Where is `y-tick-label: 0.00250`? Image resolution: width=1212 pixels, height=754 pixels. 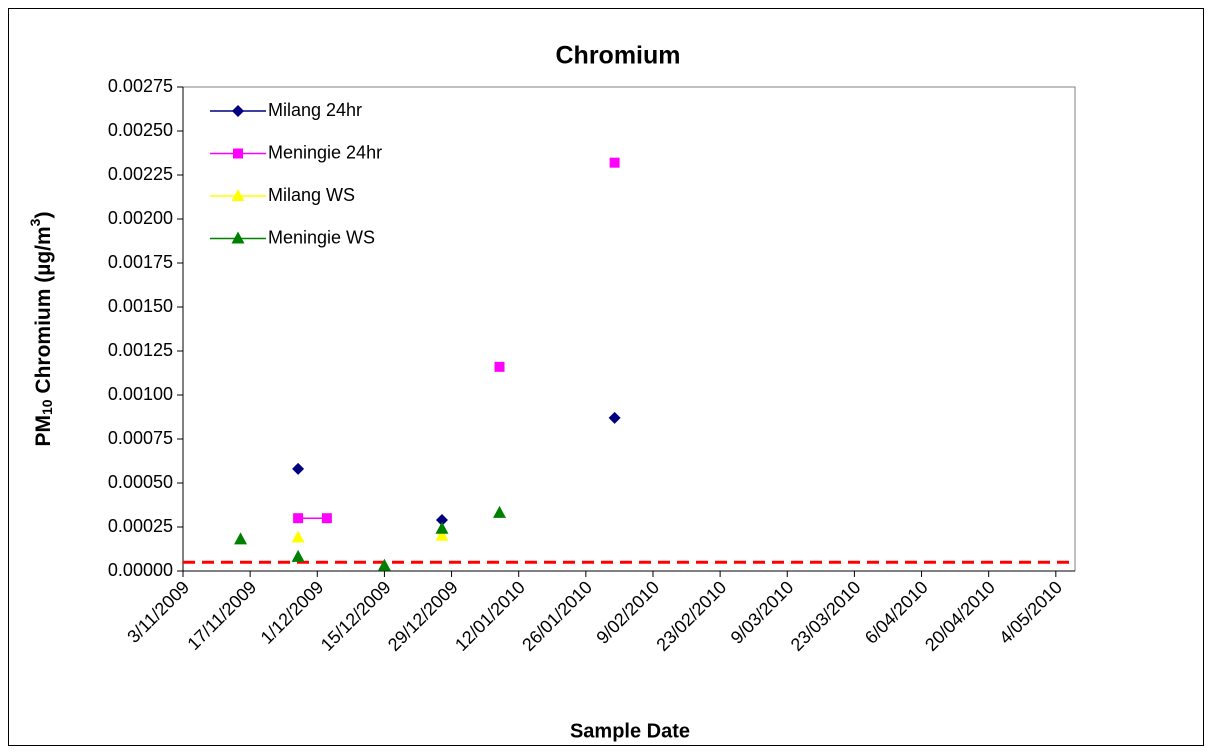
y-tick-label: 0.00250 is located at coordinates (140, 130).